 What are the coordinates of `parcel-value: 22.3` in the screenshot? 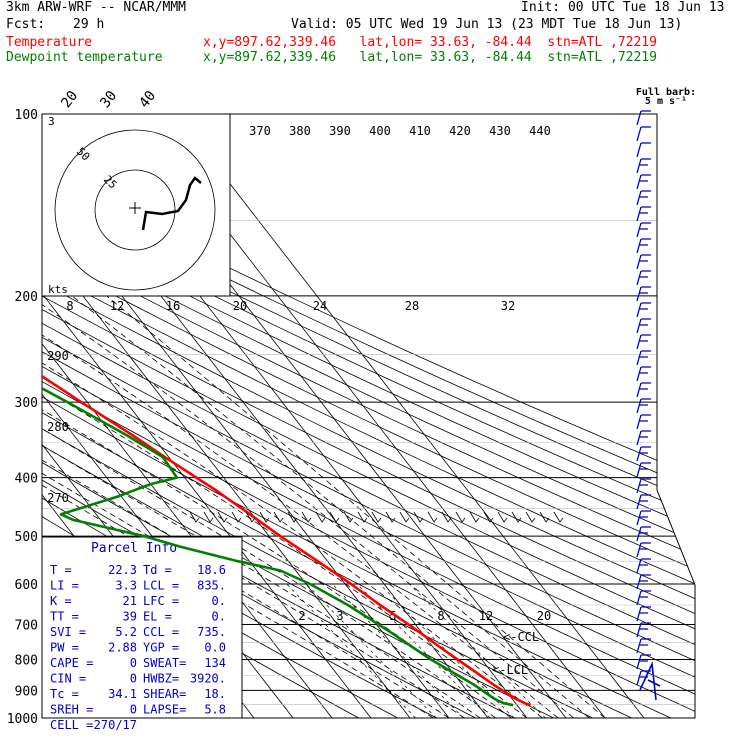 It's located at (122, 570).